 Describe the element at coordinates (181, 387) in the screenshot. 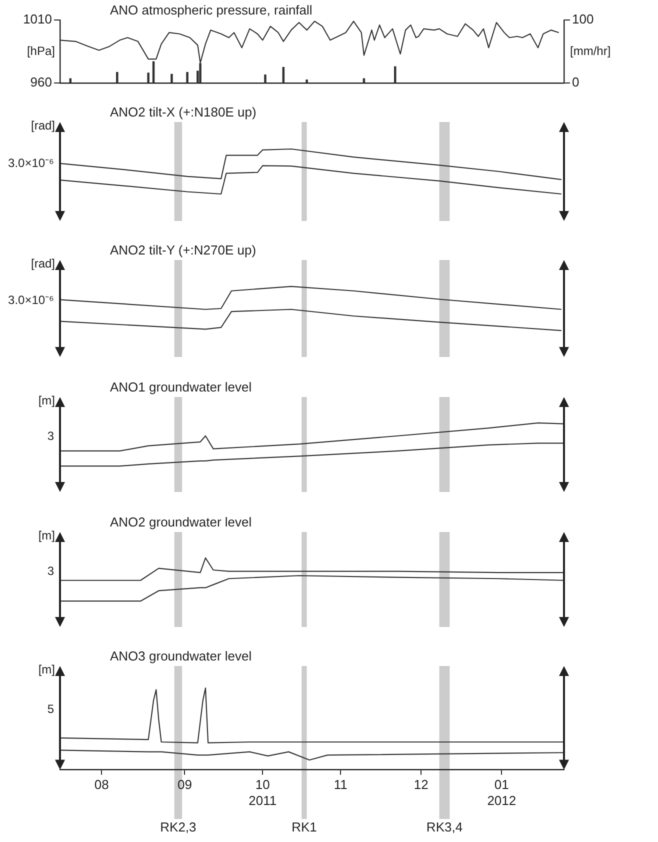

I see `chart-title: ANO1 groundwater level` at that location.